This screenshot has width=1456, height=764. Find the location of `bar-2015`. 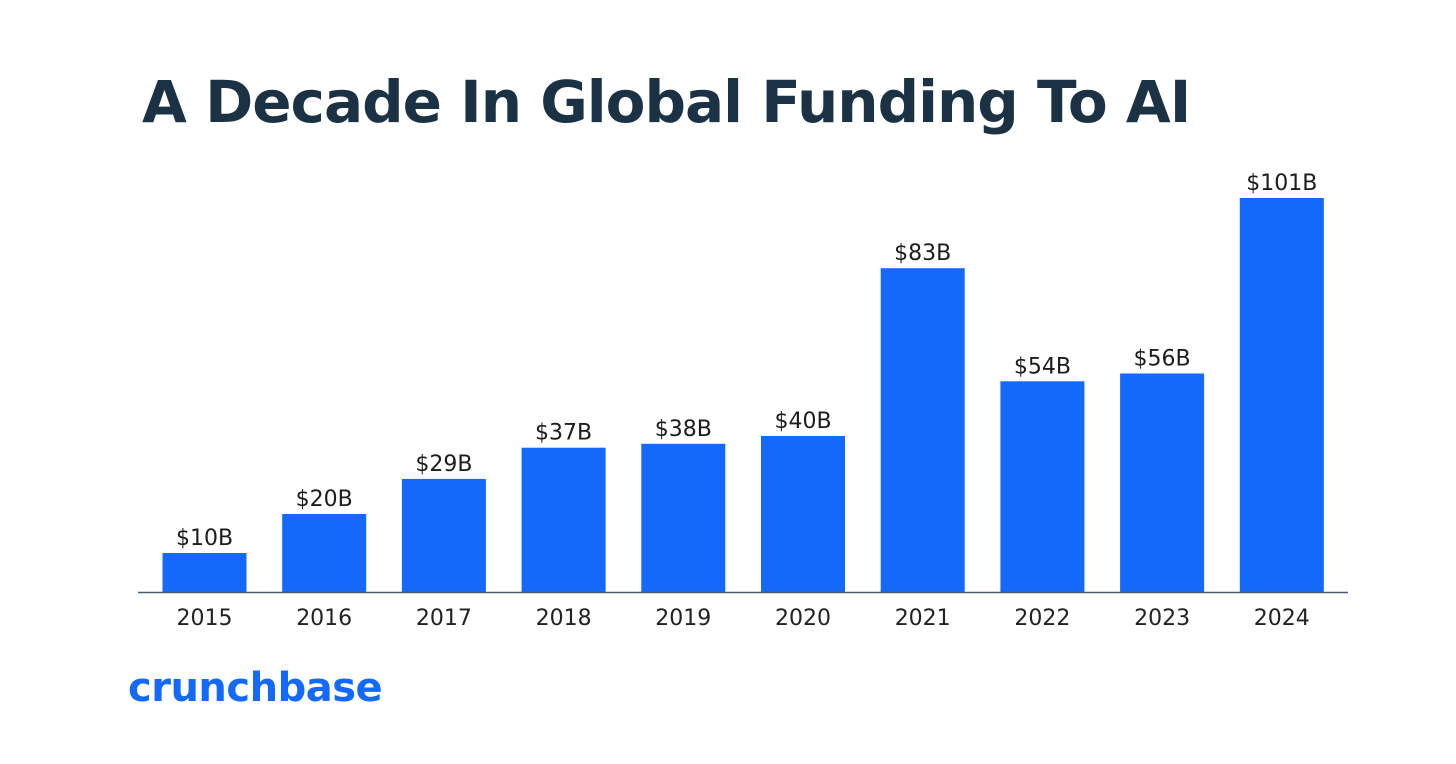

bar-2015 is located at coordinates (204, 572).